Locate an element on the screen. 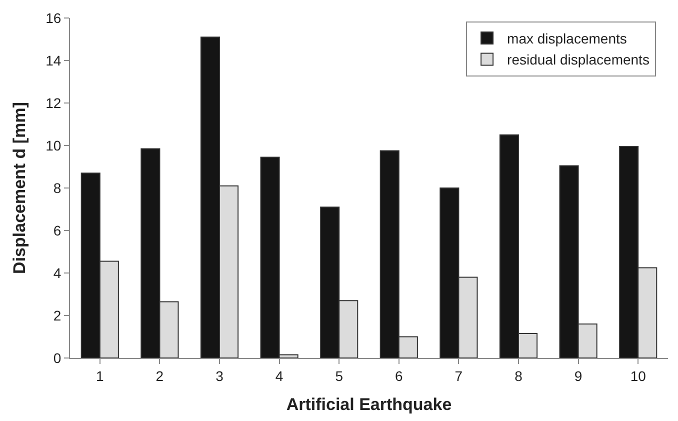  x-tick-label: 6 is located at coordinates (399, 376).